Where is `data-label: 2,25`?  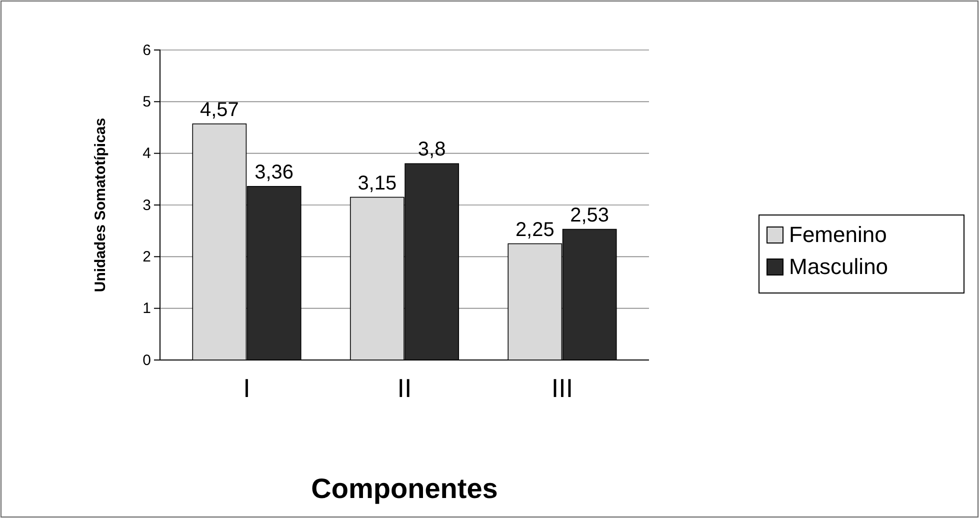
data-label: 2,25 is located at coordinates (534, 229).